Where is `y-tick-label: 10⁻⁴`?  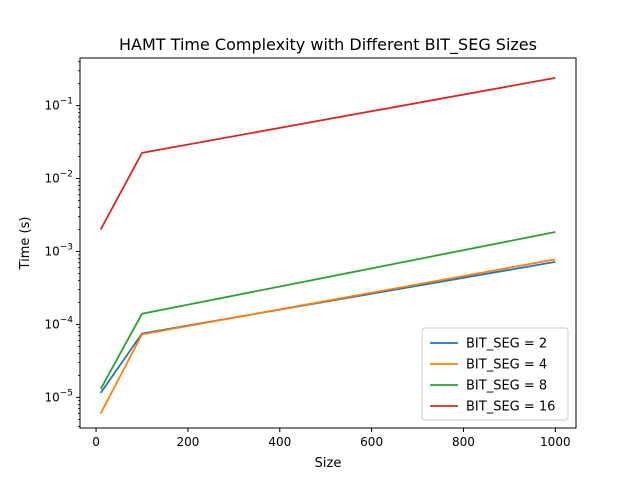 y-tick-label: 10⁻⁴ is located at coordinates (58, 323).